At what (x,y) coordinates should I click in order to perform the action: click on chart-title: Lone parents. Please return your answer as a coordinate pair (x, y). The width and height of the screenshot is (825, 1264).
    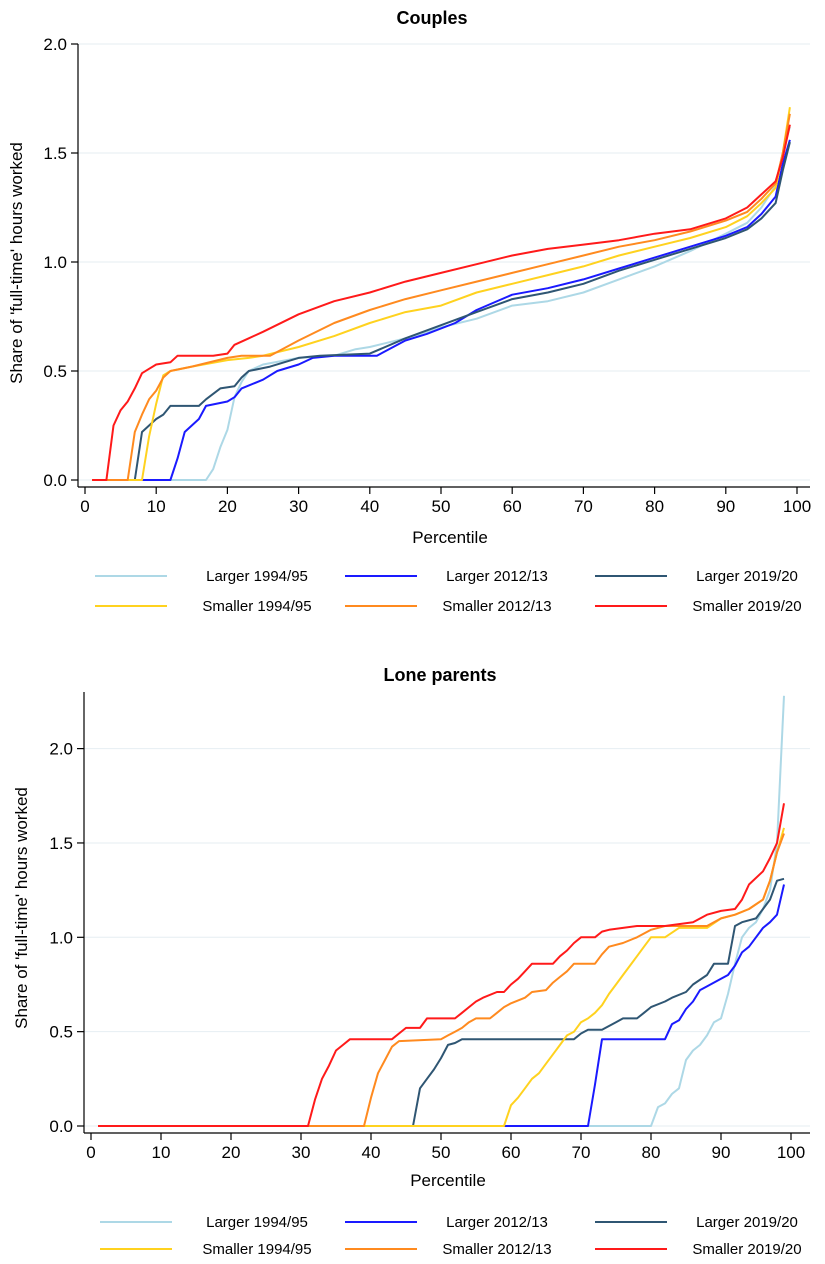
    Looking at the image, I should click on (439, 675).